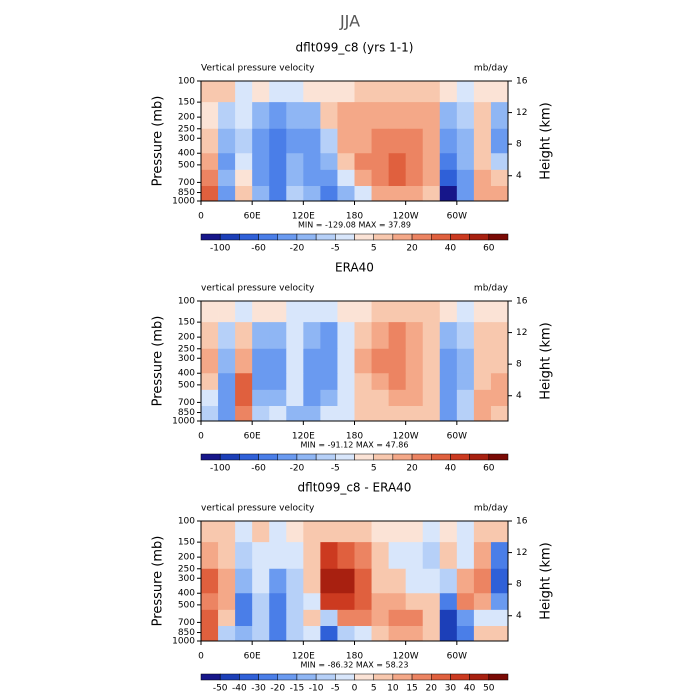 The height and width of the screenshot is (700, 700). What do you see at coordinates (303, 217) in the screenshot?
I see `x-tick-label: 120E` at bounding box center [303, 217].